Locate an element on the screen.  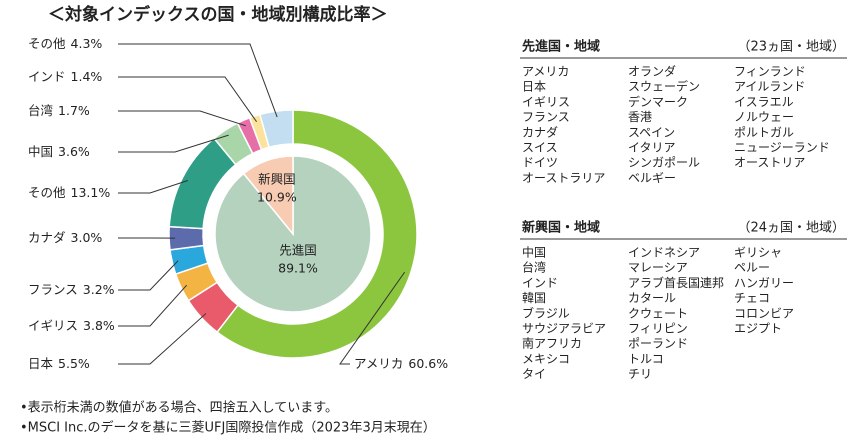
list-item: ハンガリー is located at coordinates (764, 283).